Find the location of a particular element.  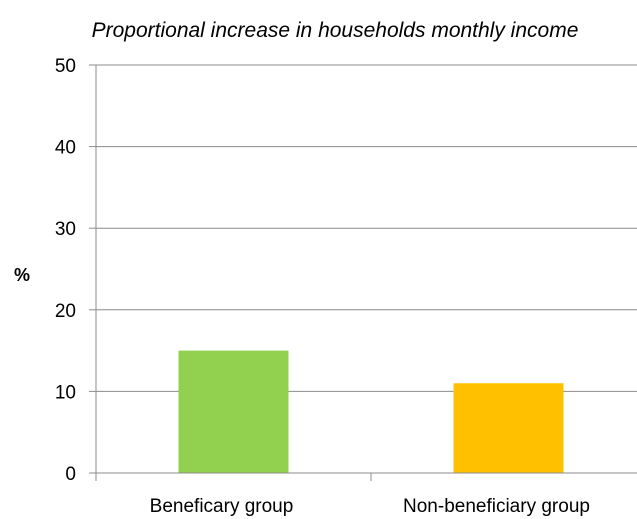

y-tick-label-0: 0 is located at coordinates (70, 474).